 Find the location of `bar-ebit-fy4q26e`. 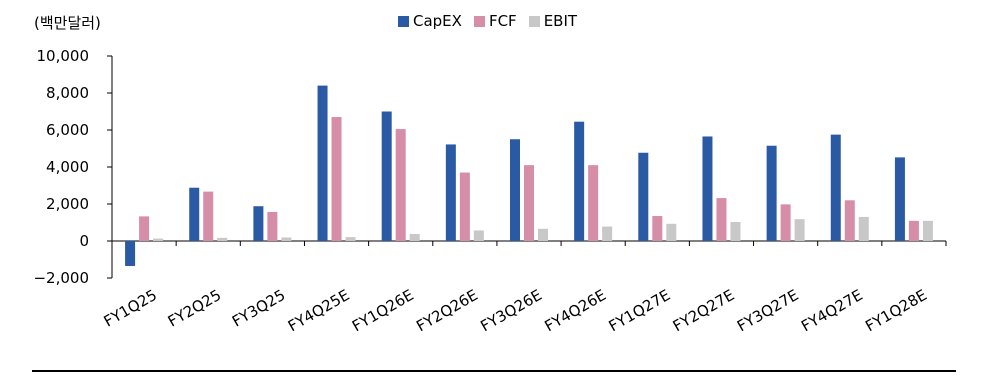

bar-ebit-fy4q26e is located at coordinates (607, 233).